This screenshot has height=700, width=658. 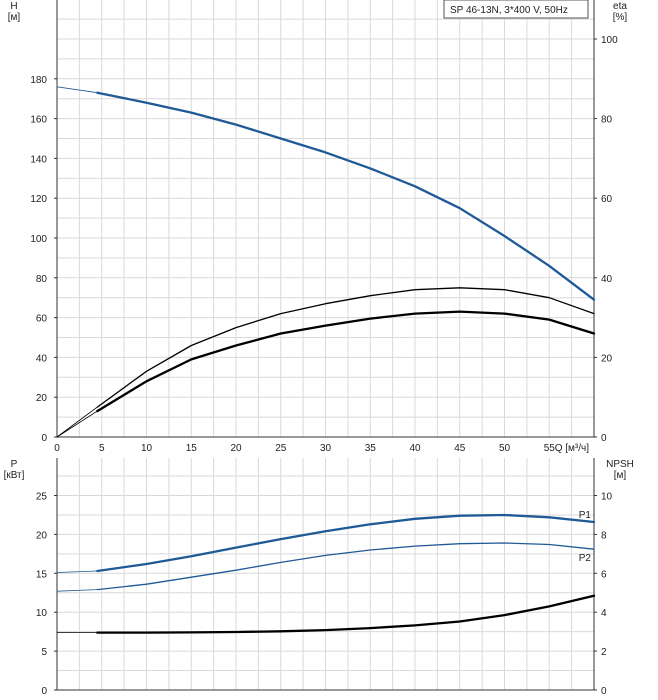 What do you see at coordinates (505, 448) in the screenshot?
I see `x-tick-label: 50` at bounding box center [505, 448].